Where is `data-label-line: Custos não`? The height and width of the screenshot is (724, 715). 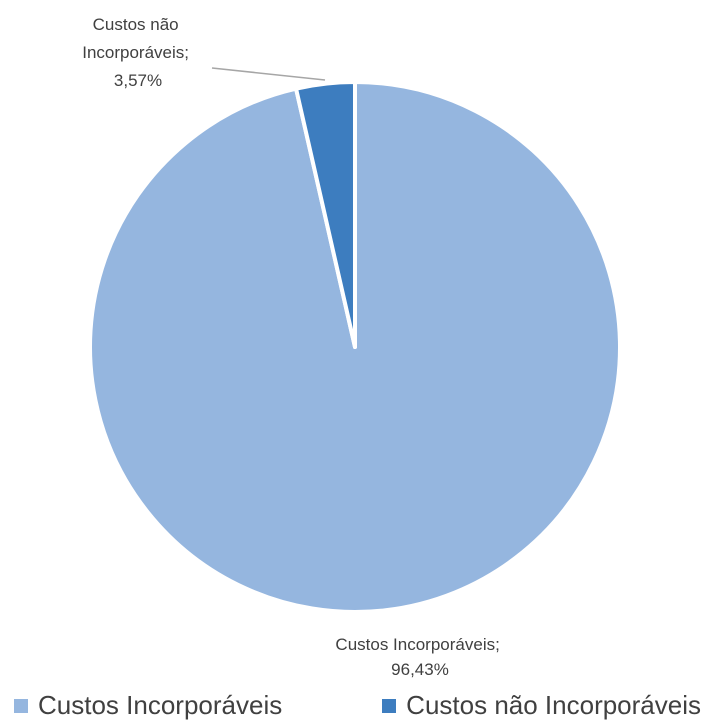
data-label-line: Custos não is located at coordinates (136, 24).